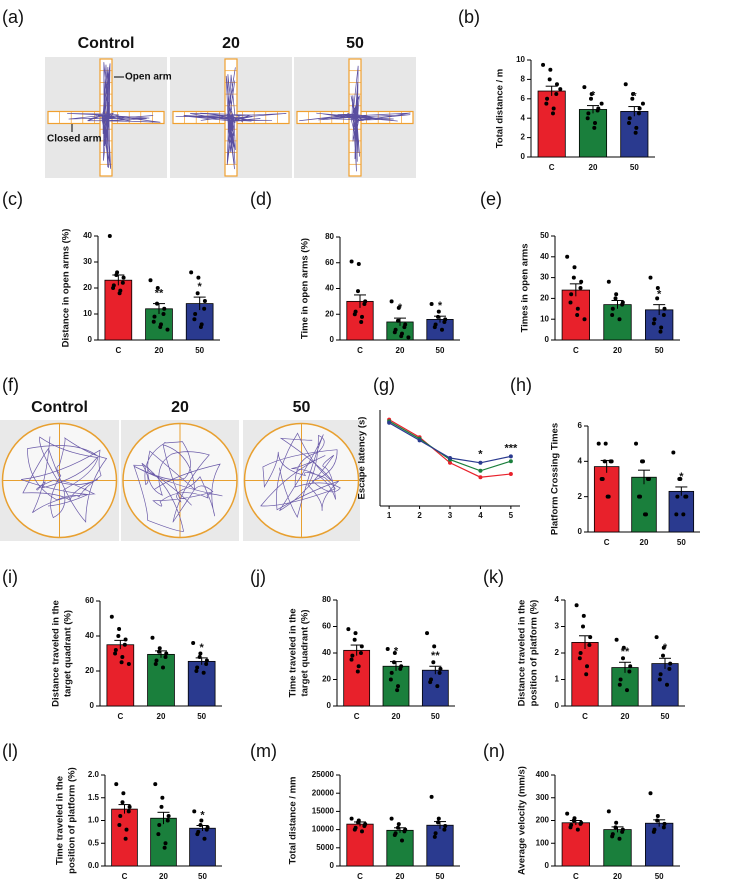  Describe the element at coordinates (355, 118) in the screenshot. I see `track` at that location.